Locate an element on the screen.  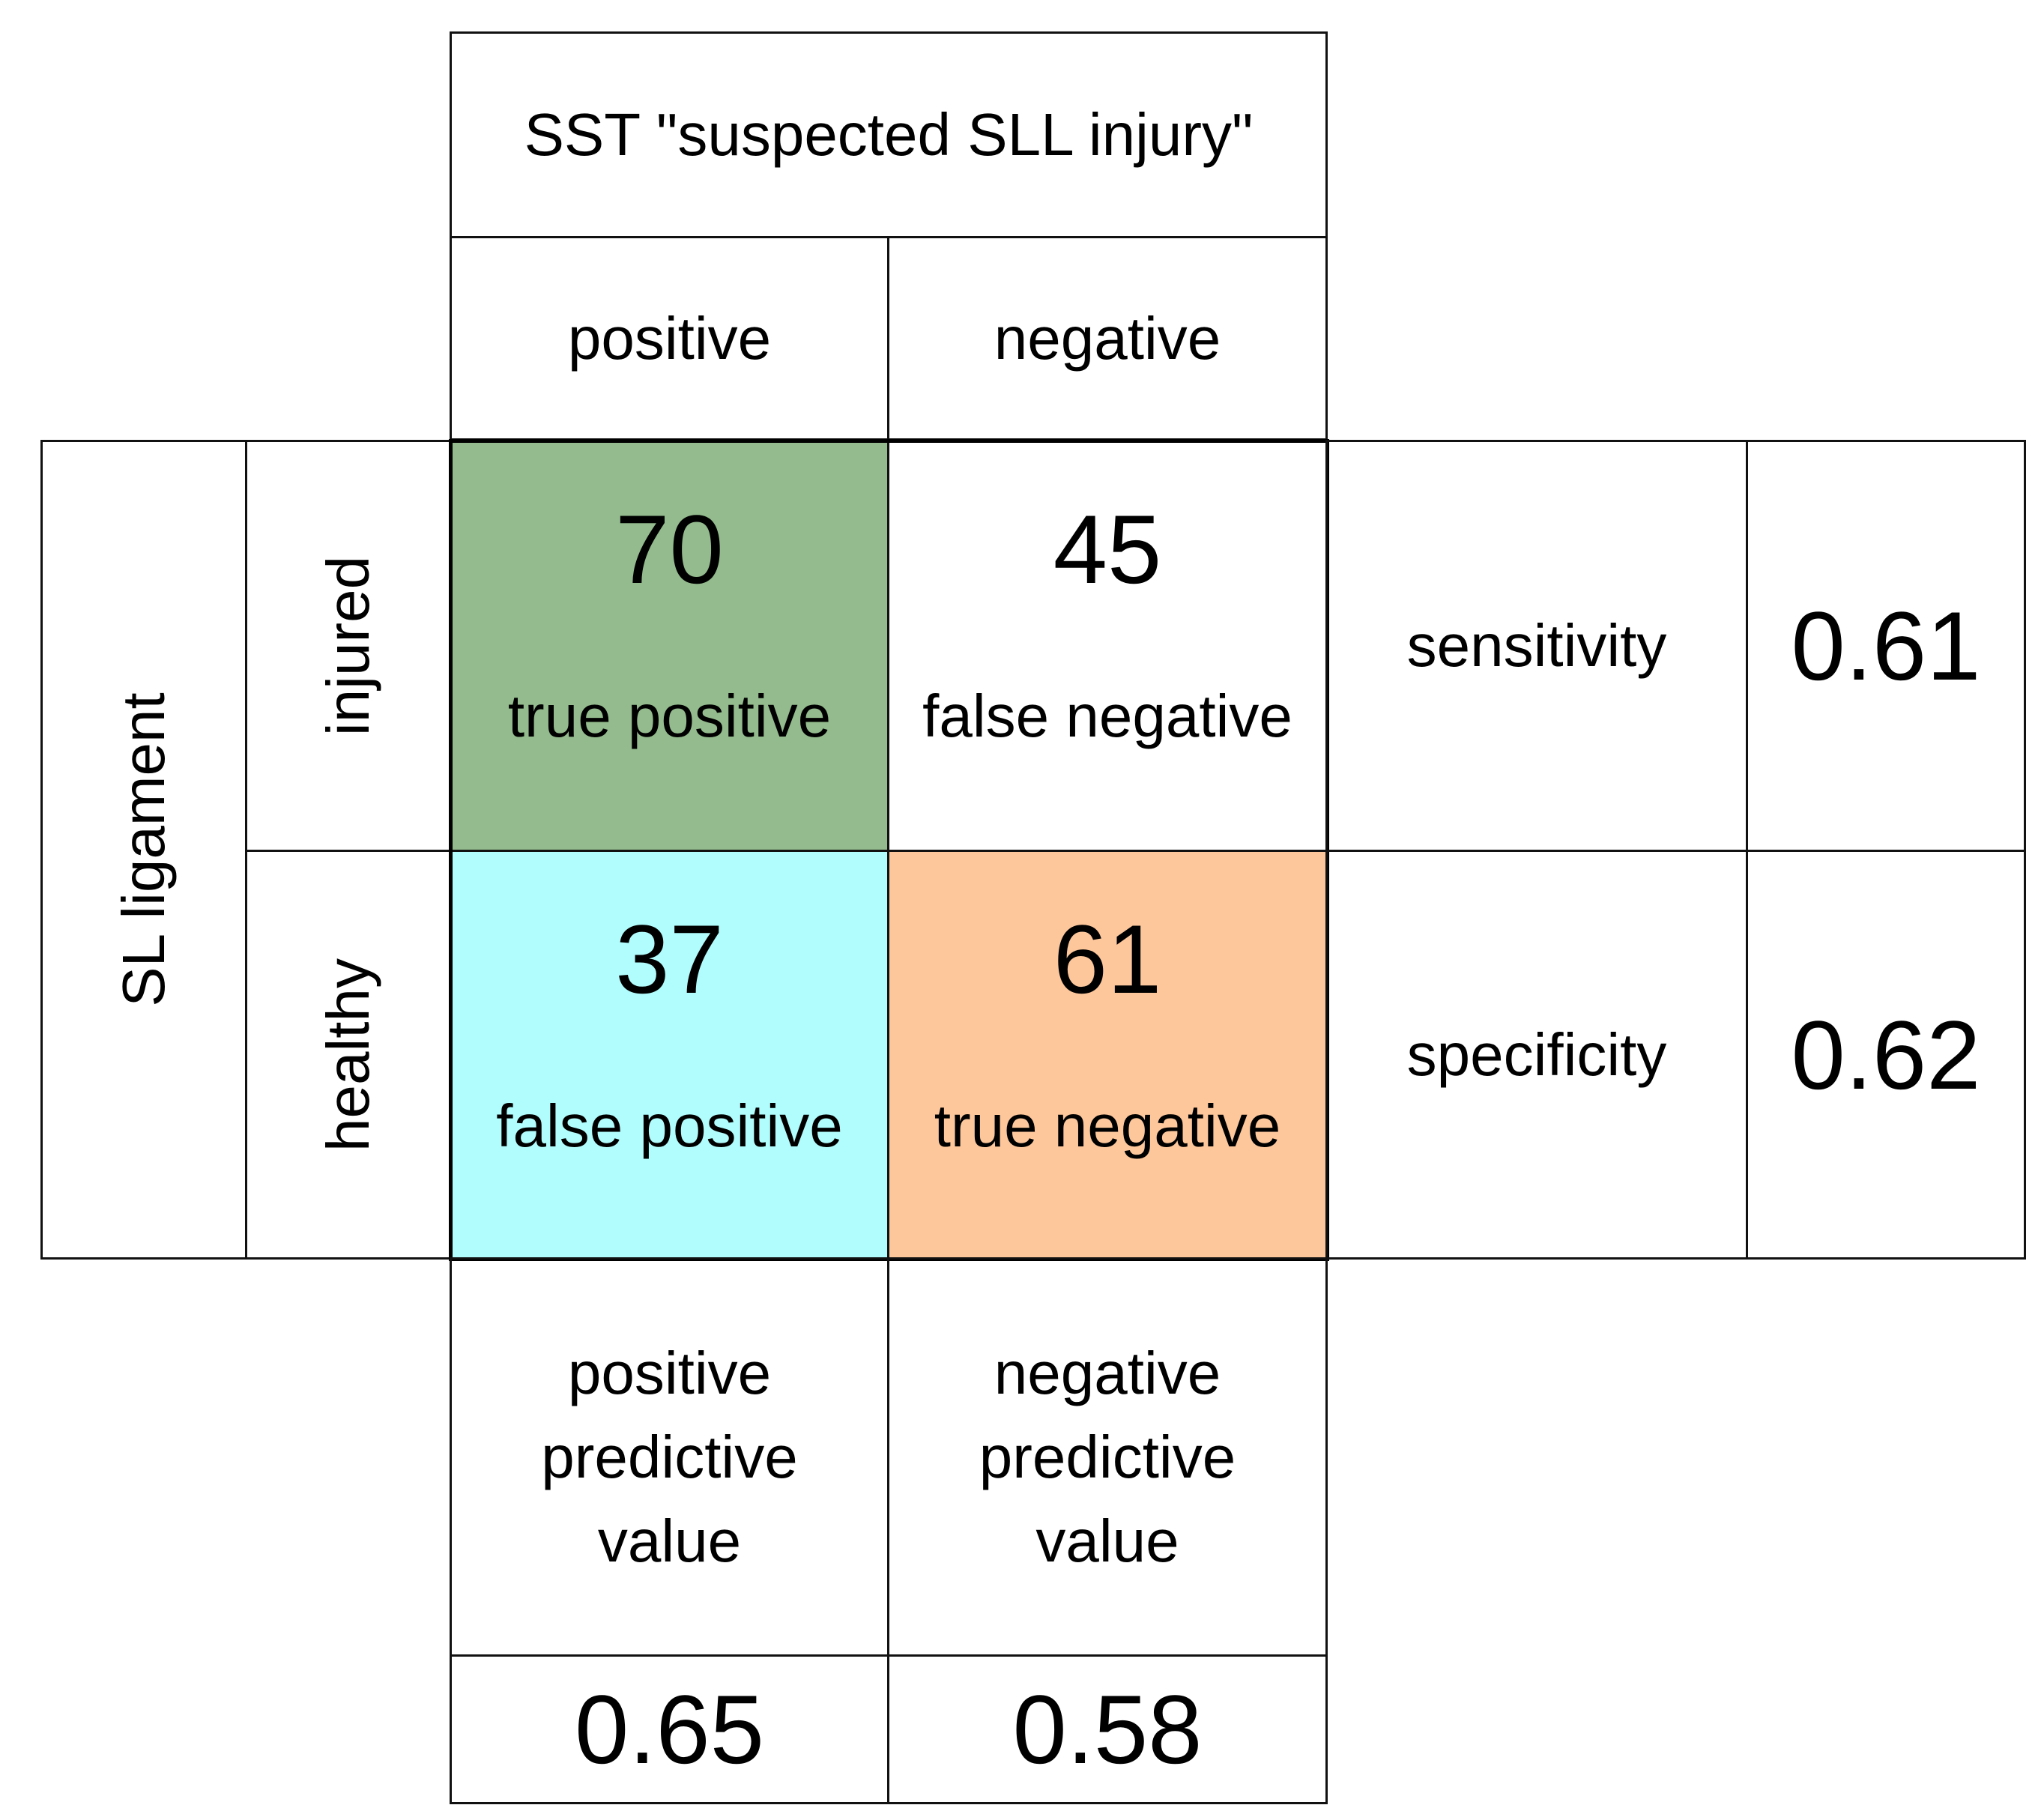
npv-label-line-2: predictive is located at coordinates (1107, 1456).